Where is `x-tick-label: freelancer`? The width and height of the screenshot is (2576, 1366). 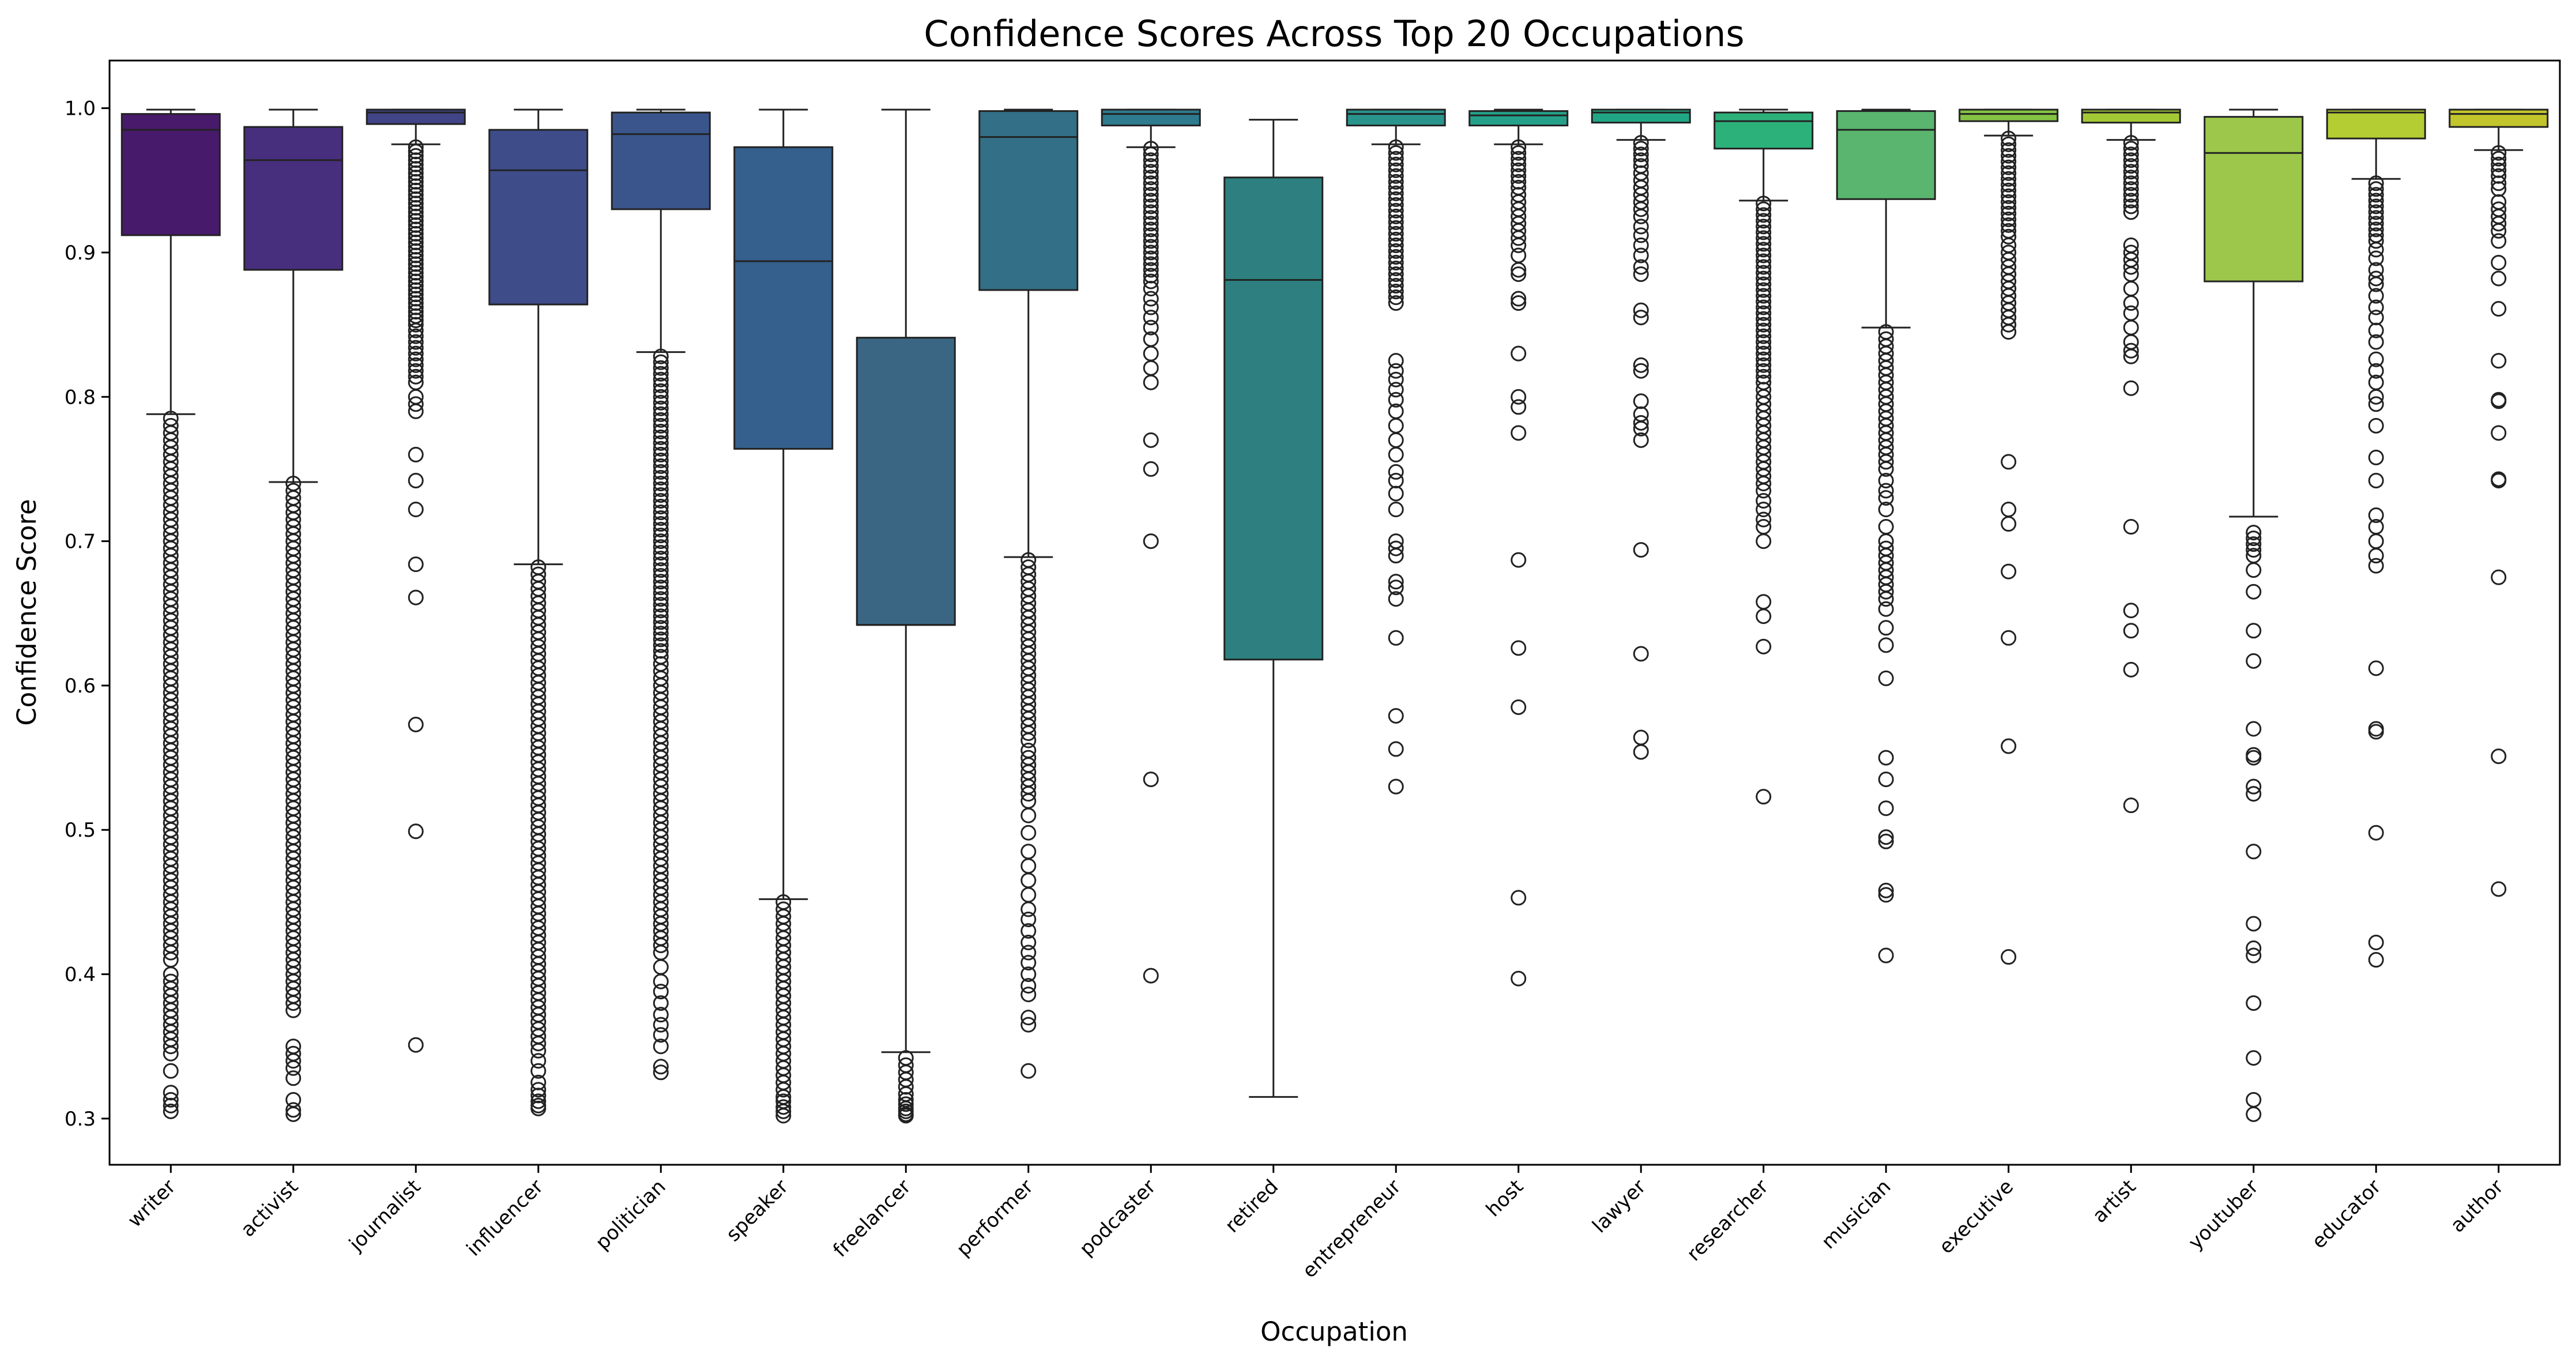
x-tick-label: freelancer is located at coordinates (871, 1219).